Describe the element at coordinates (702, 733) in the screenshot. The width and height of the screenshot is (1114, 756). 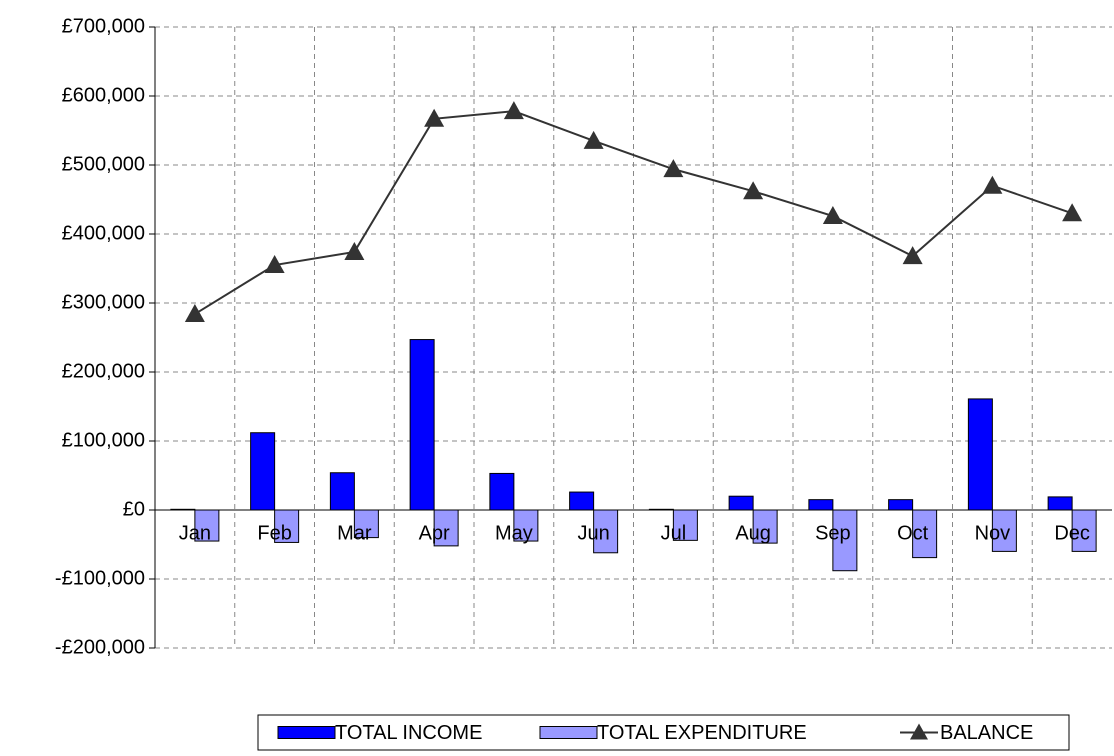
I see `legend-label: TOTAL EXPENDITURE` at that location.